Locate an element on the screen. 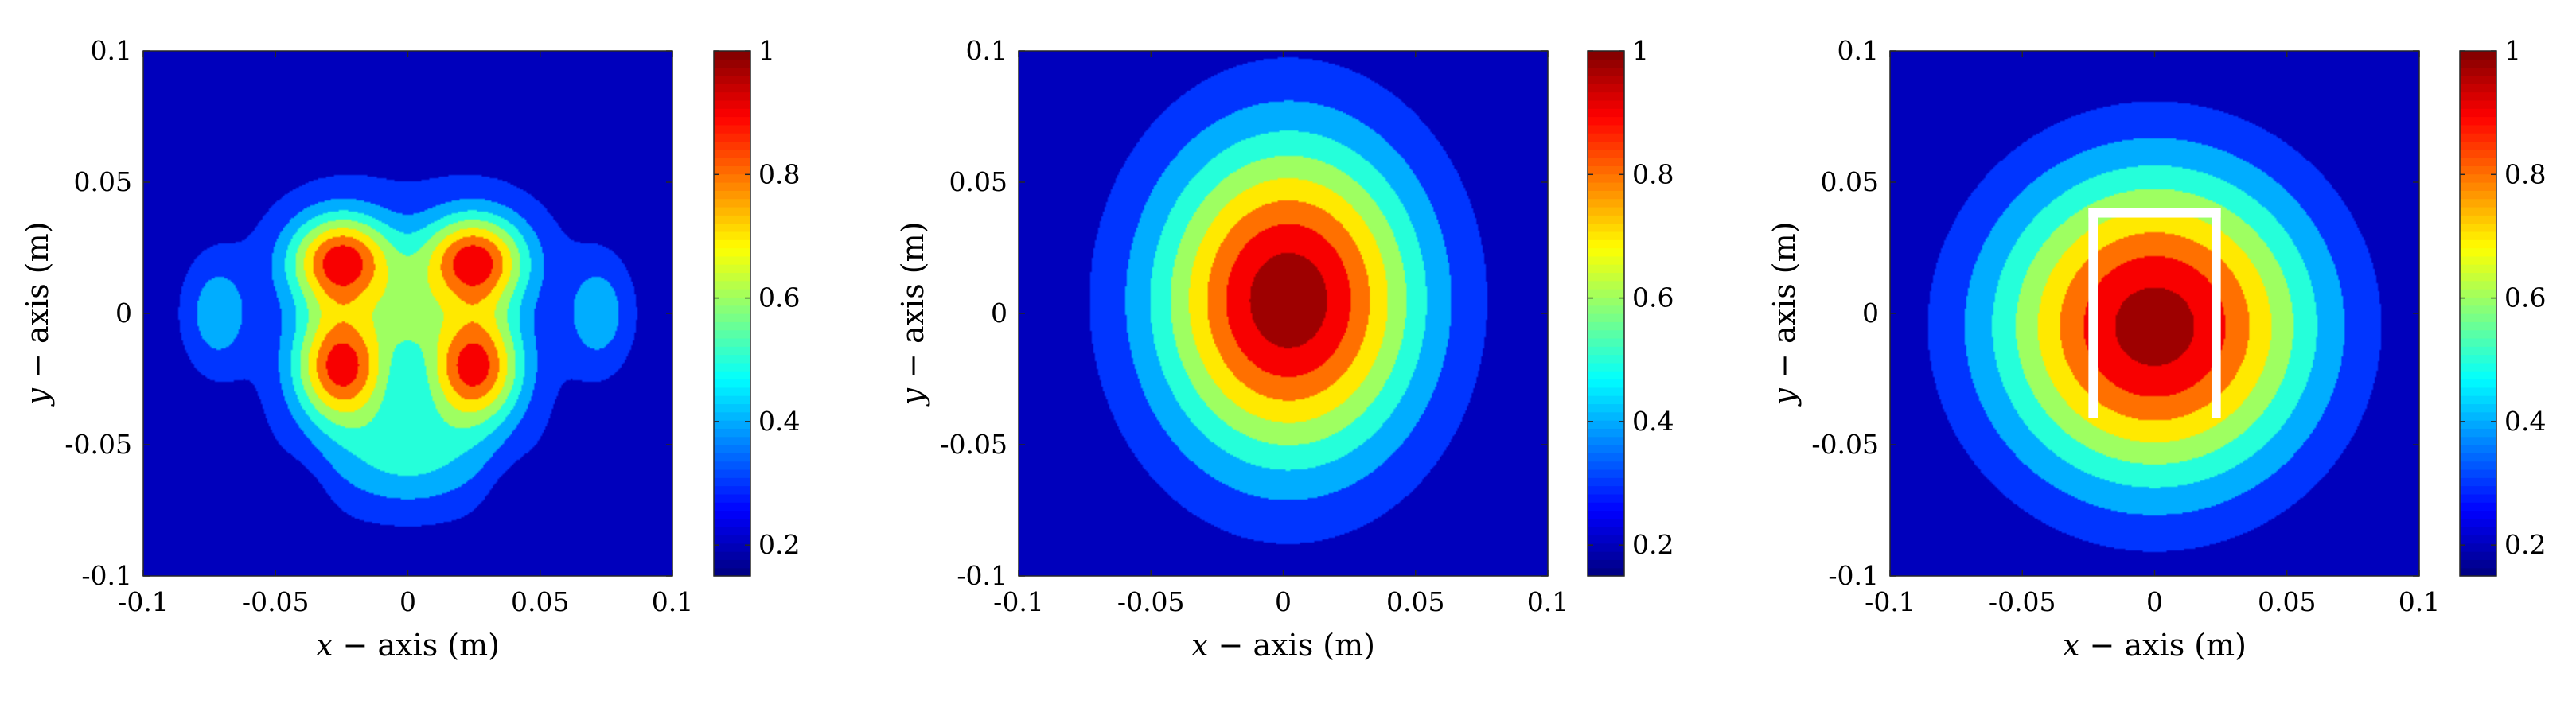 The width and height of the screenshot is (2576, 708). y-tick-label: -0.1 is located at coordinates (982, 575).